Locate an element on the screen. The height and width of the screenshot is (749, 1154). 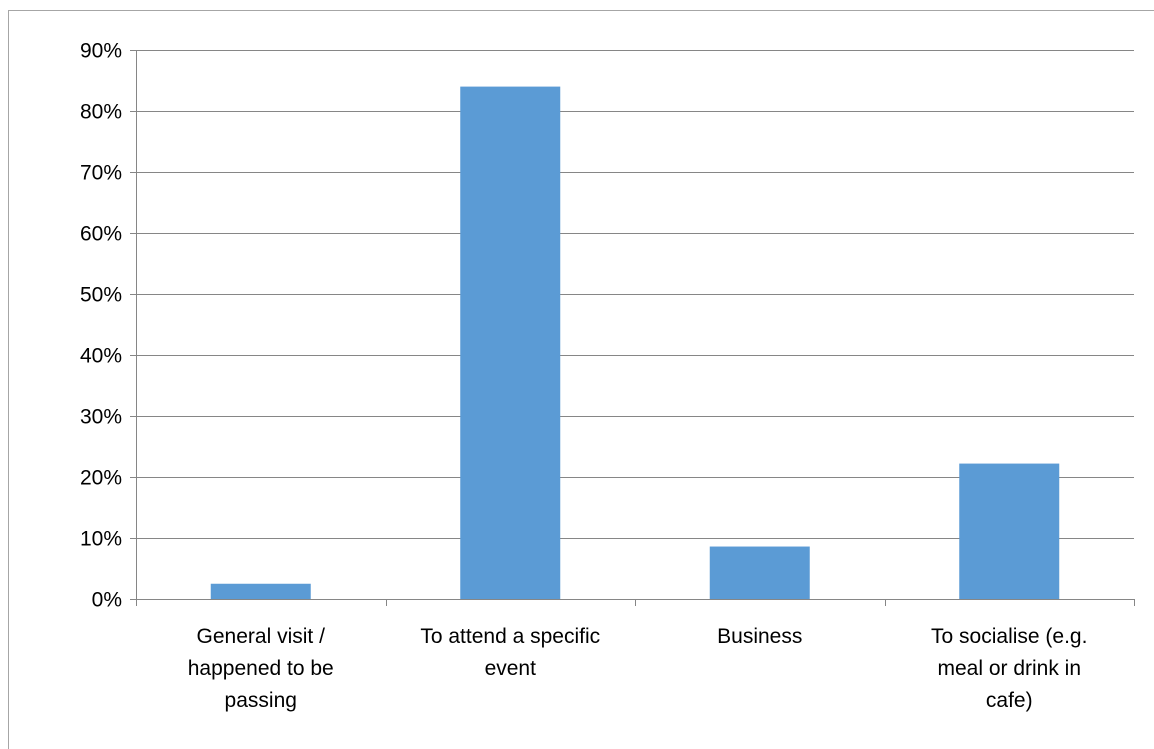
y-tick-label: 80% is located at coordinates (101, 112).